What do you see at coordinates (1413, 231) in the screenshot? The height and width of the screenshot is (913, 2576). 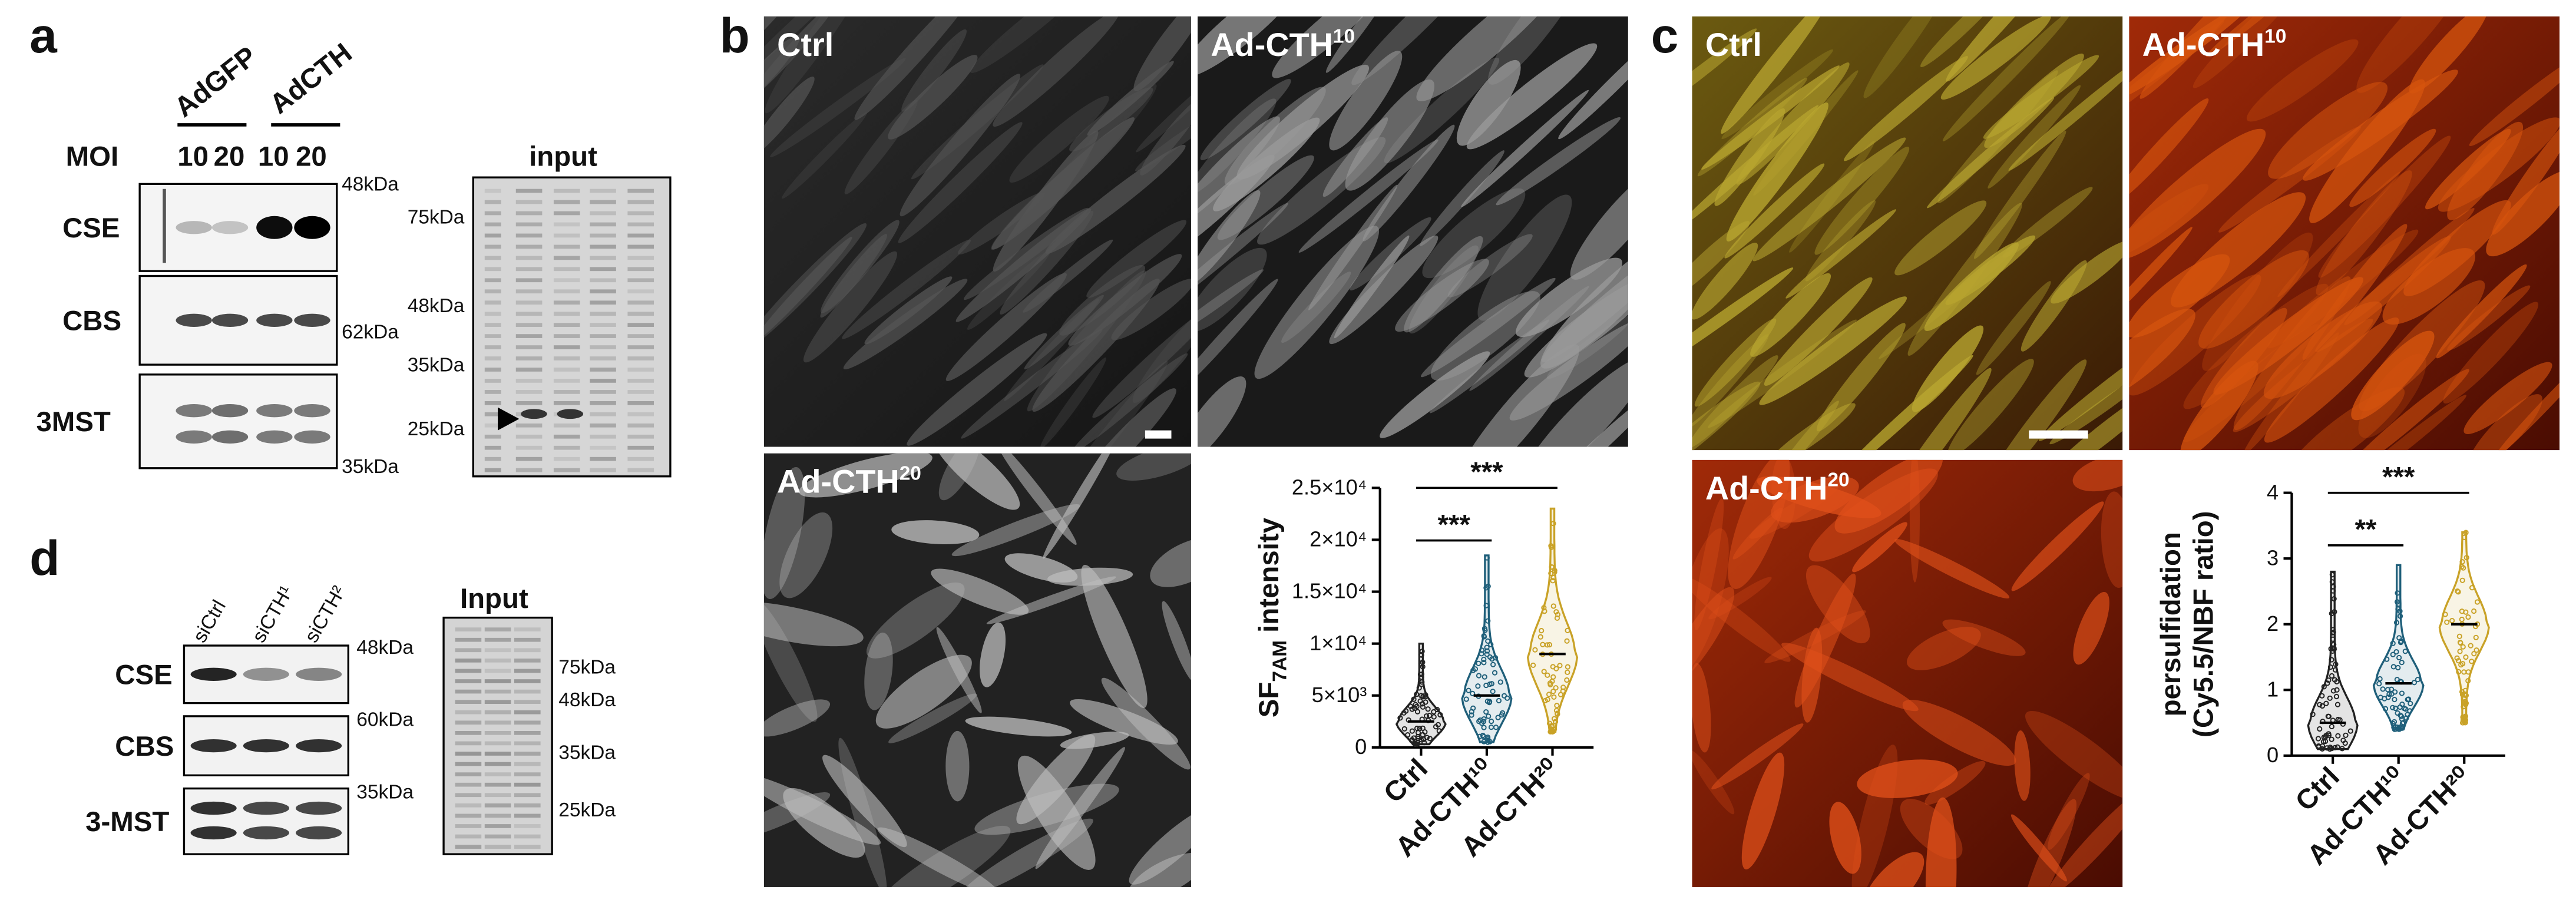 I see `micrograph: Ad-CTH10` at bounding box center [1413, 231].